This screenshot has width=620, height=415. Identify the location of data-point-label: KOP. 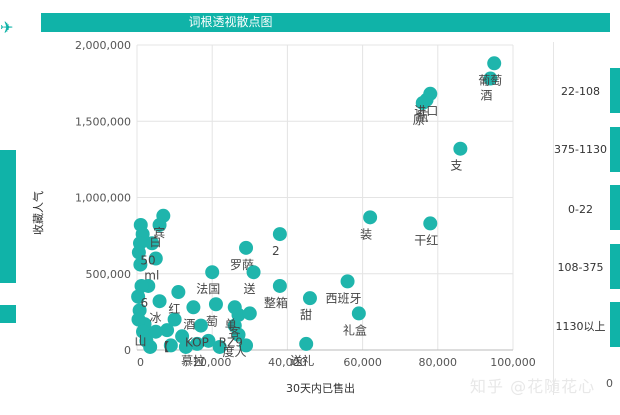
(197, 343).